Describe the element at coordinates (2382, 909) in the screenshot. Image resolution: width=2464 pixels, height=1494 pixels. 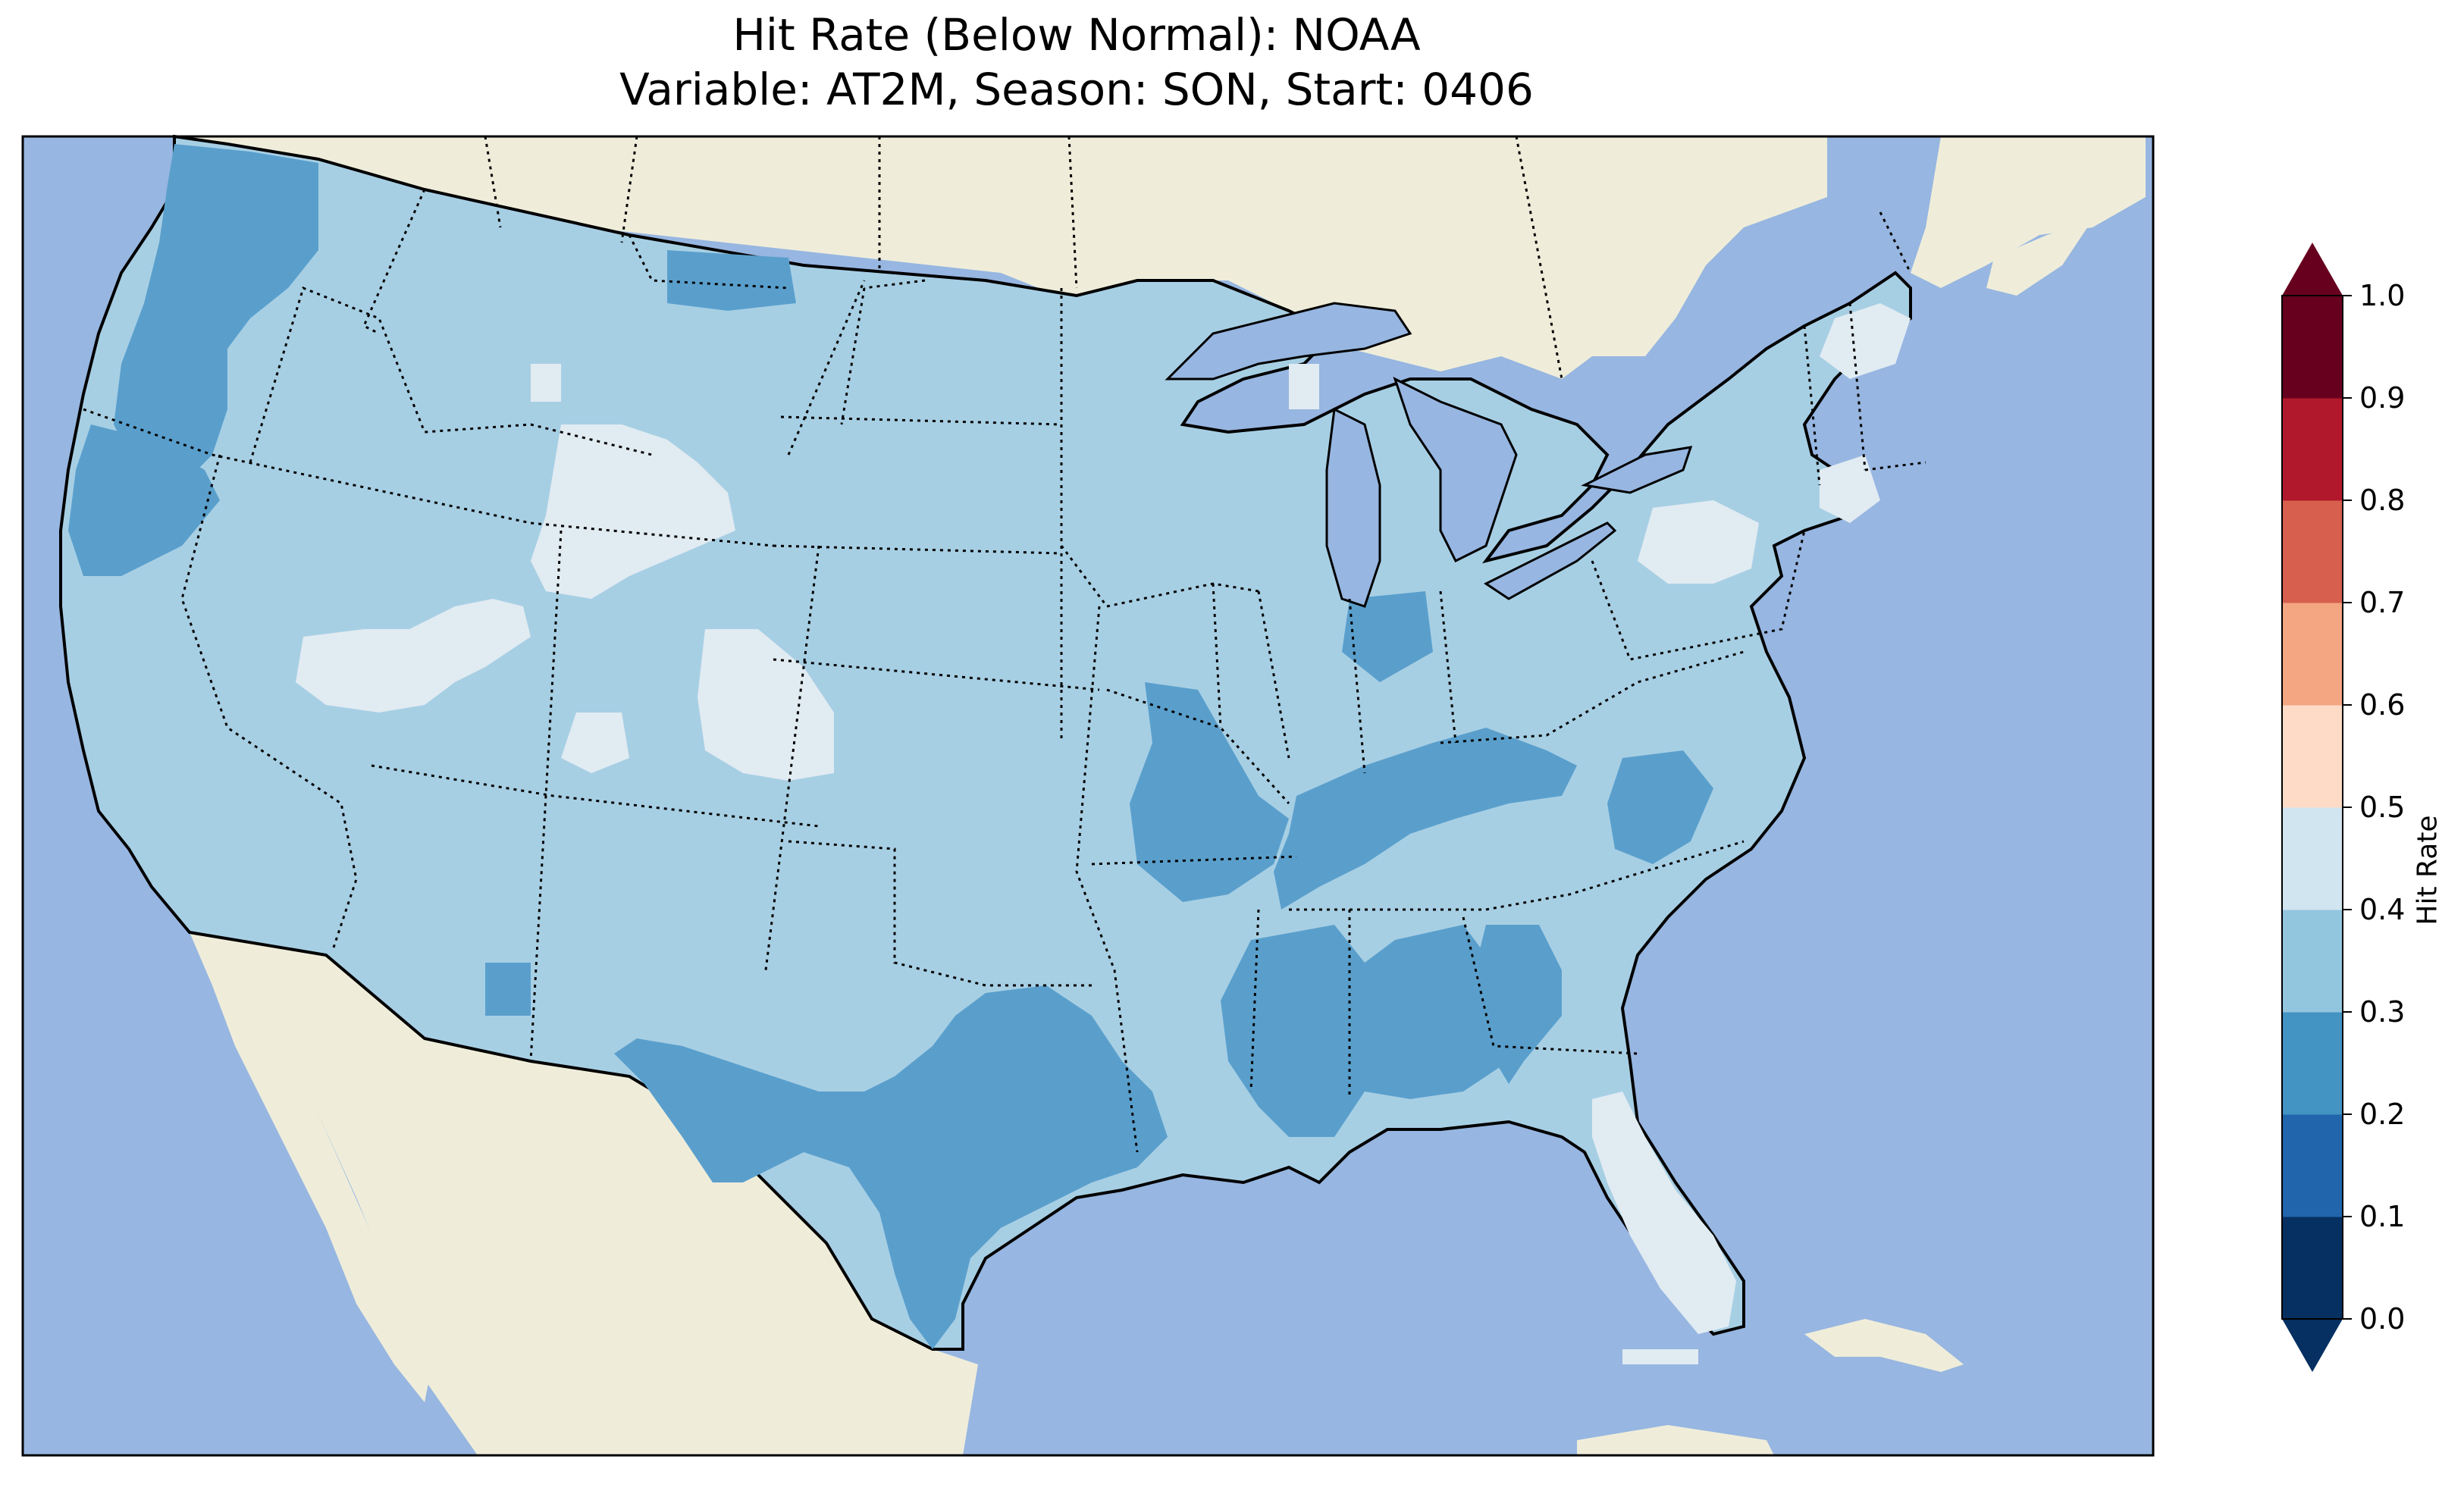
I see `colorbar-tick-label: 0.4` at that location.